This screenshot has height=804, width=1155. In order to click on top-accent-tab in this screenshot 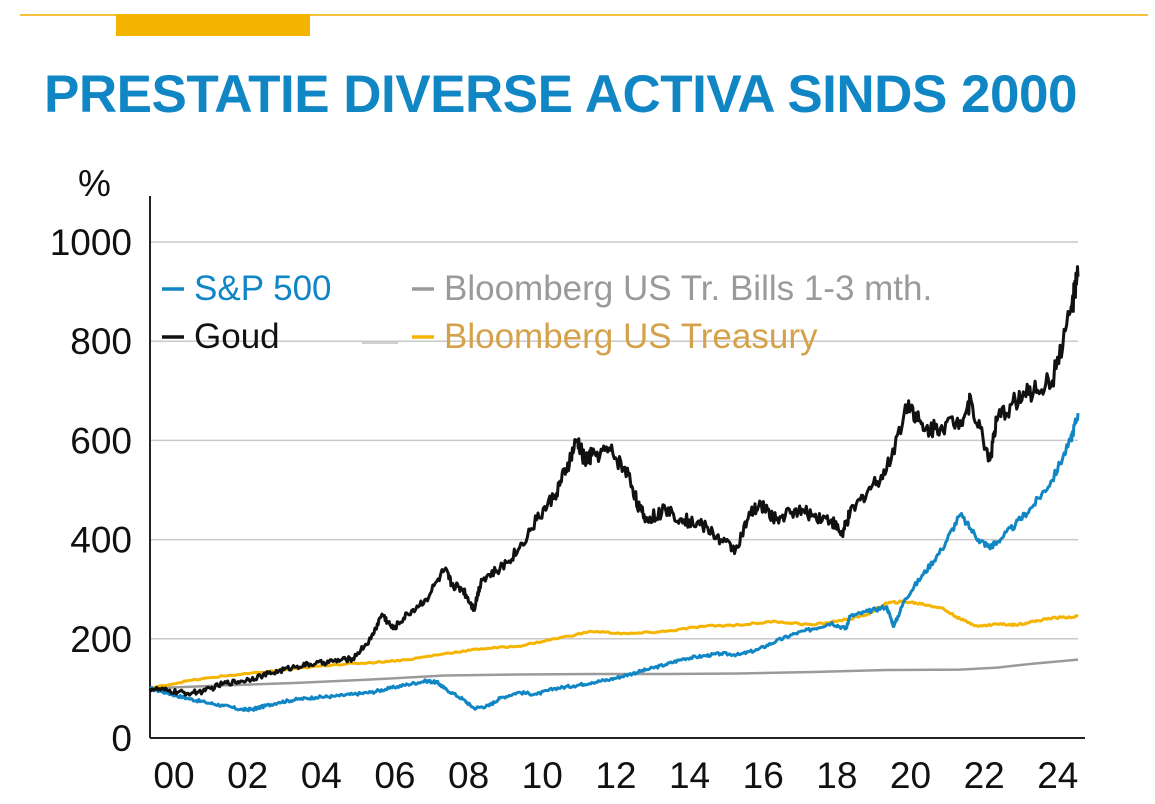, I will do `click(213, 25)`.